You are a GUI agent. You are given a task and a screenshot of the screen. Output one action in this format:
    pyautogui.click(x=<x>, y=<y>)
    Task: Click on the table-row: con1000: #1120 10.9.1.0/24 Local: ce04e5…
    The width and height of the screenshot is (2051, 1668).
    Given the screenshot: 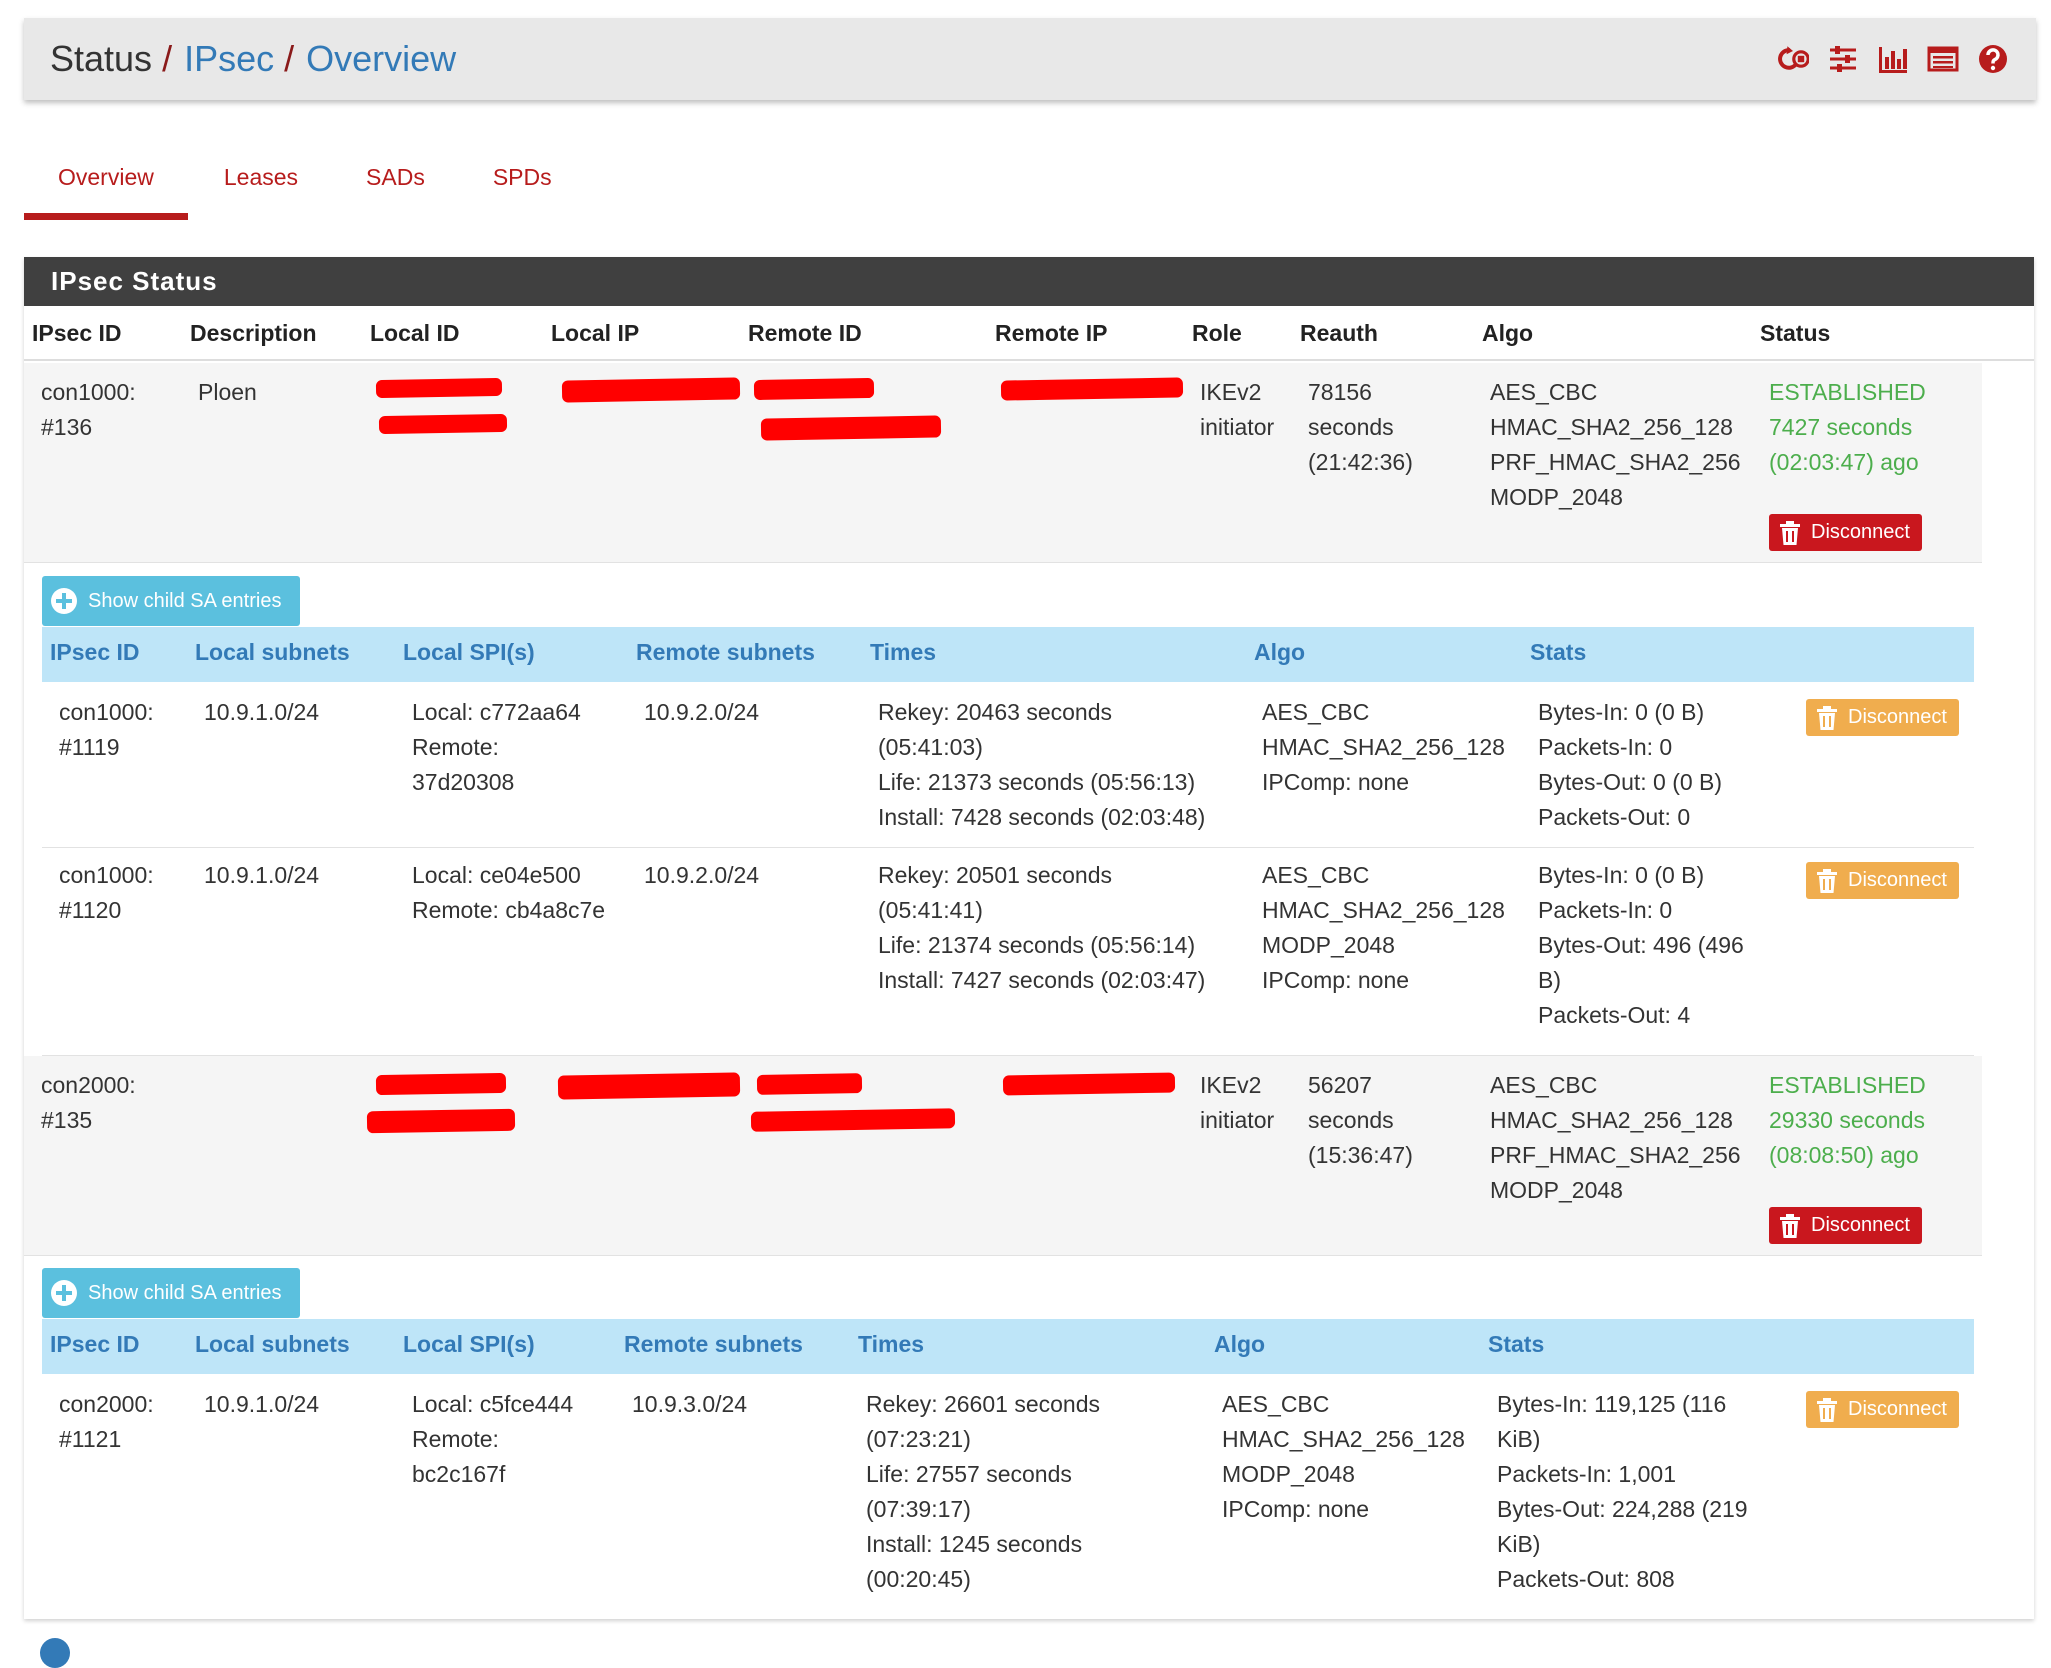 What is the action you would take?
    pyautogui.click(x=1008, y=952)
    